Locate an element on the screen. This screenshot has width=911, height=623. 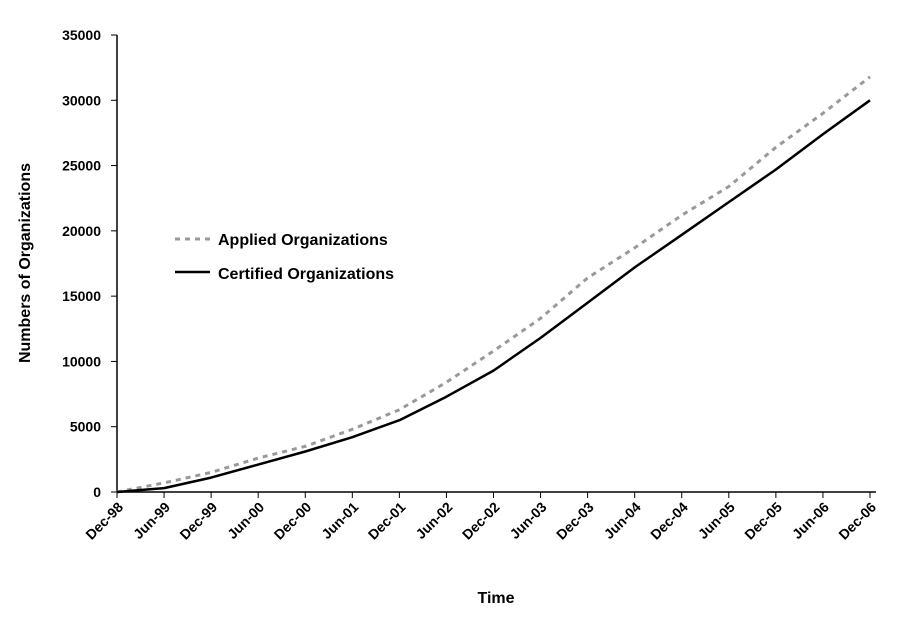
x-tick-label: Dec-06 is located at coordinates (857, 521).